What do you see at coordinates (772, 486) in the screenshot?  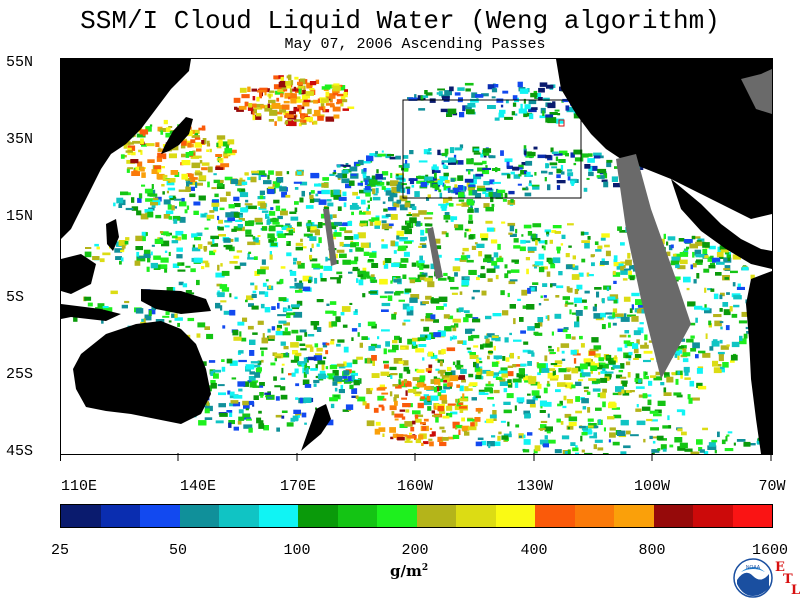 I see `lon-label: 70W` at bounding box center [772, 486].